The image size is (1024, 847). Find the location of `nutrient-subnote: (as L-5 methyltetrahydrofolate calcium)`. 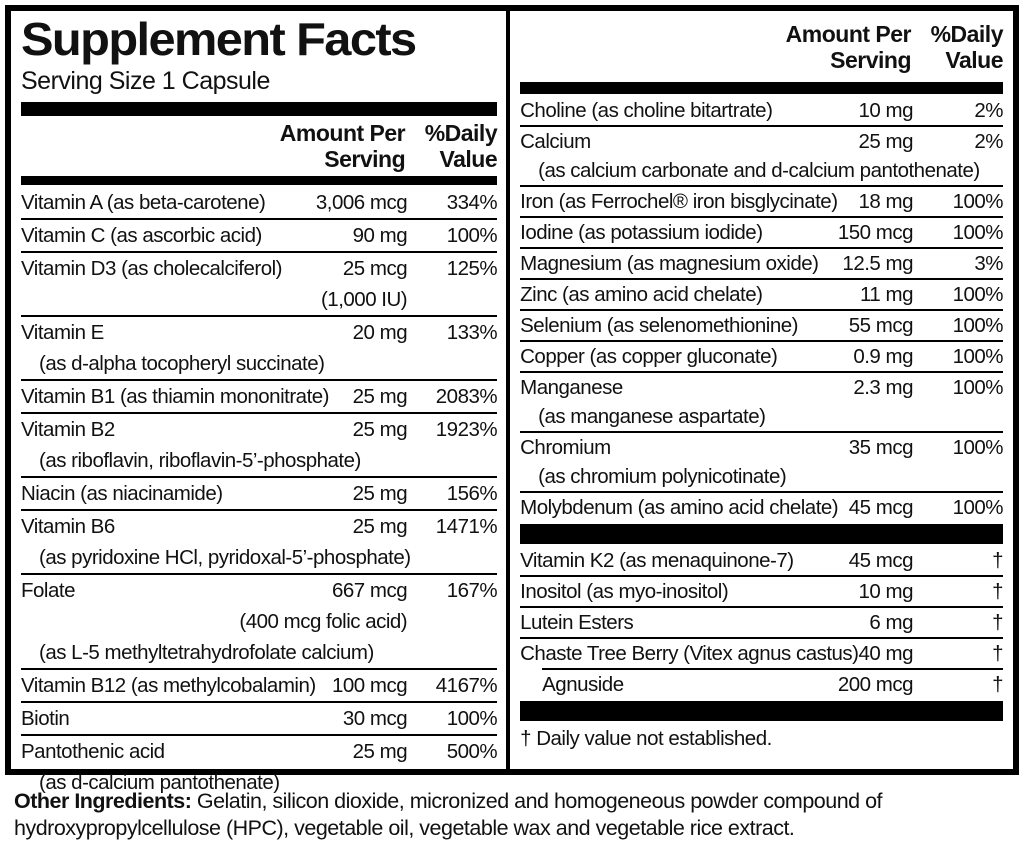

nutrient-subnote: (as L-5 methyltetrahydrofolate calcium) is located at coordinates (206, 652).